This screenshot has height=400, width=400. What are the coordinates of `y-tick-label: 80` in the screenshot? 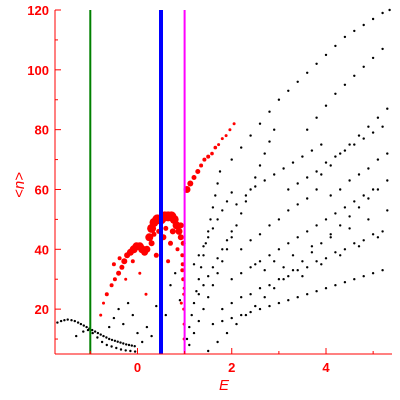 It's located at (42, 130).